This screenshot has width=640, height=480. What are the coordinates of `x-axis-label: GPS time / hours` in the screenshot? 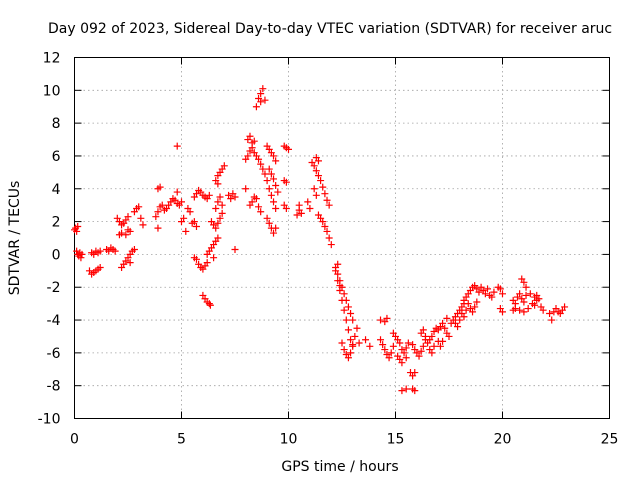 It's located at (339, 467).